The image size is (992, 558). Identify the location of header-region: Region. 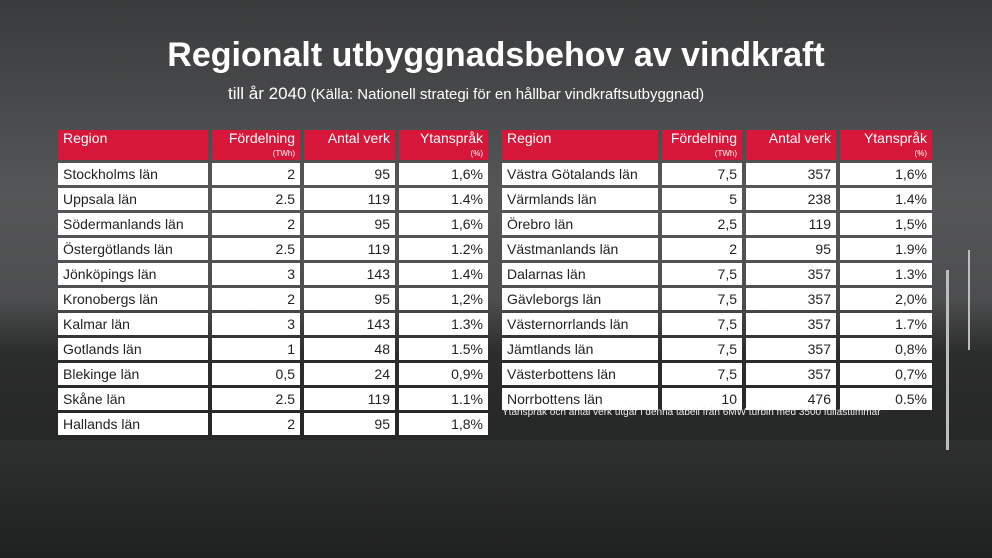
(580, 145).